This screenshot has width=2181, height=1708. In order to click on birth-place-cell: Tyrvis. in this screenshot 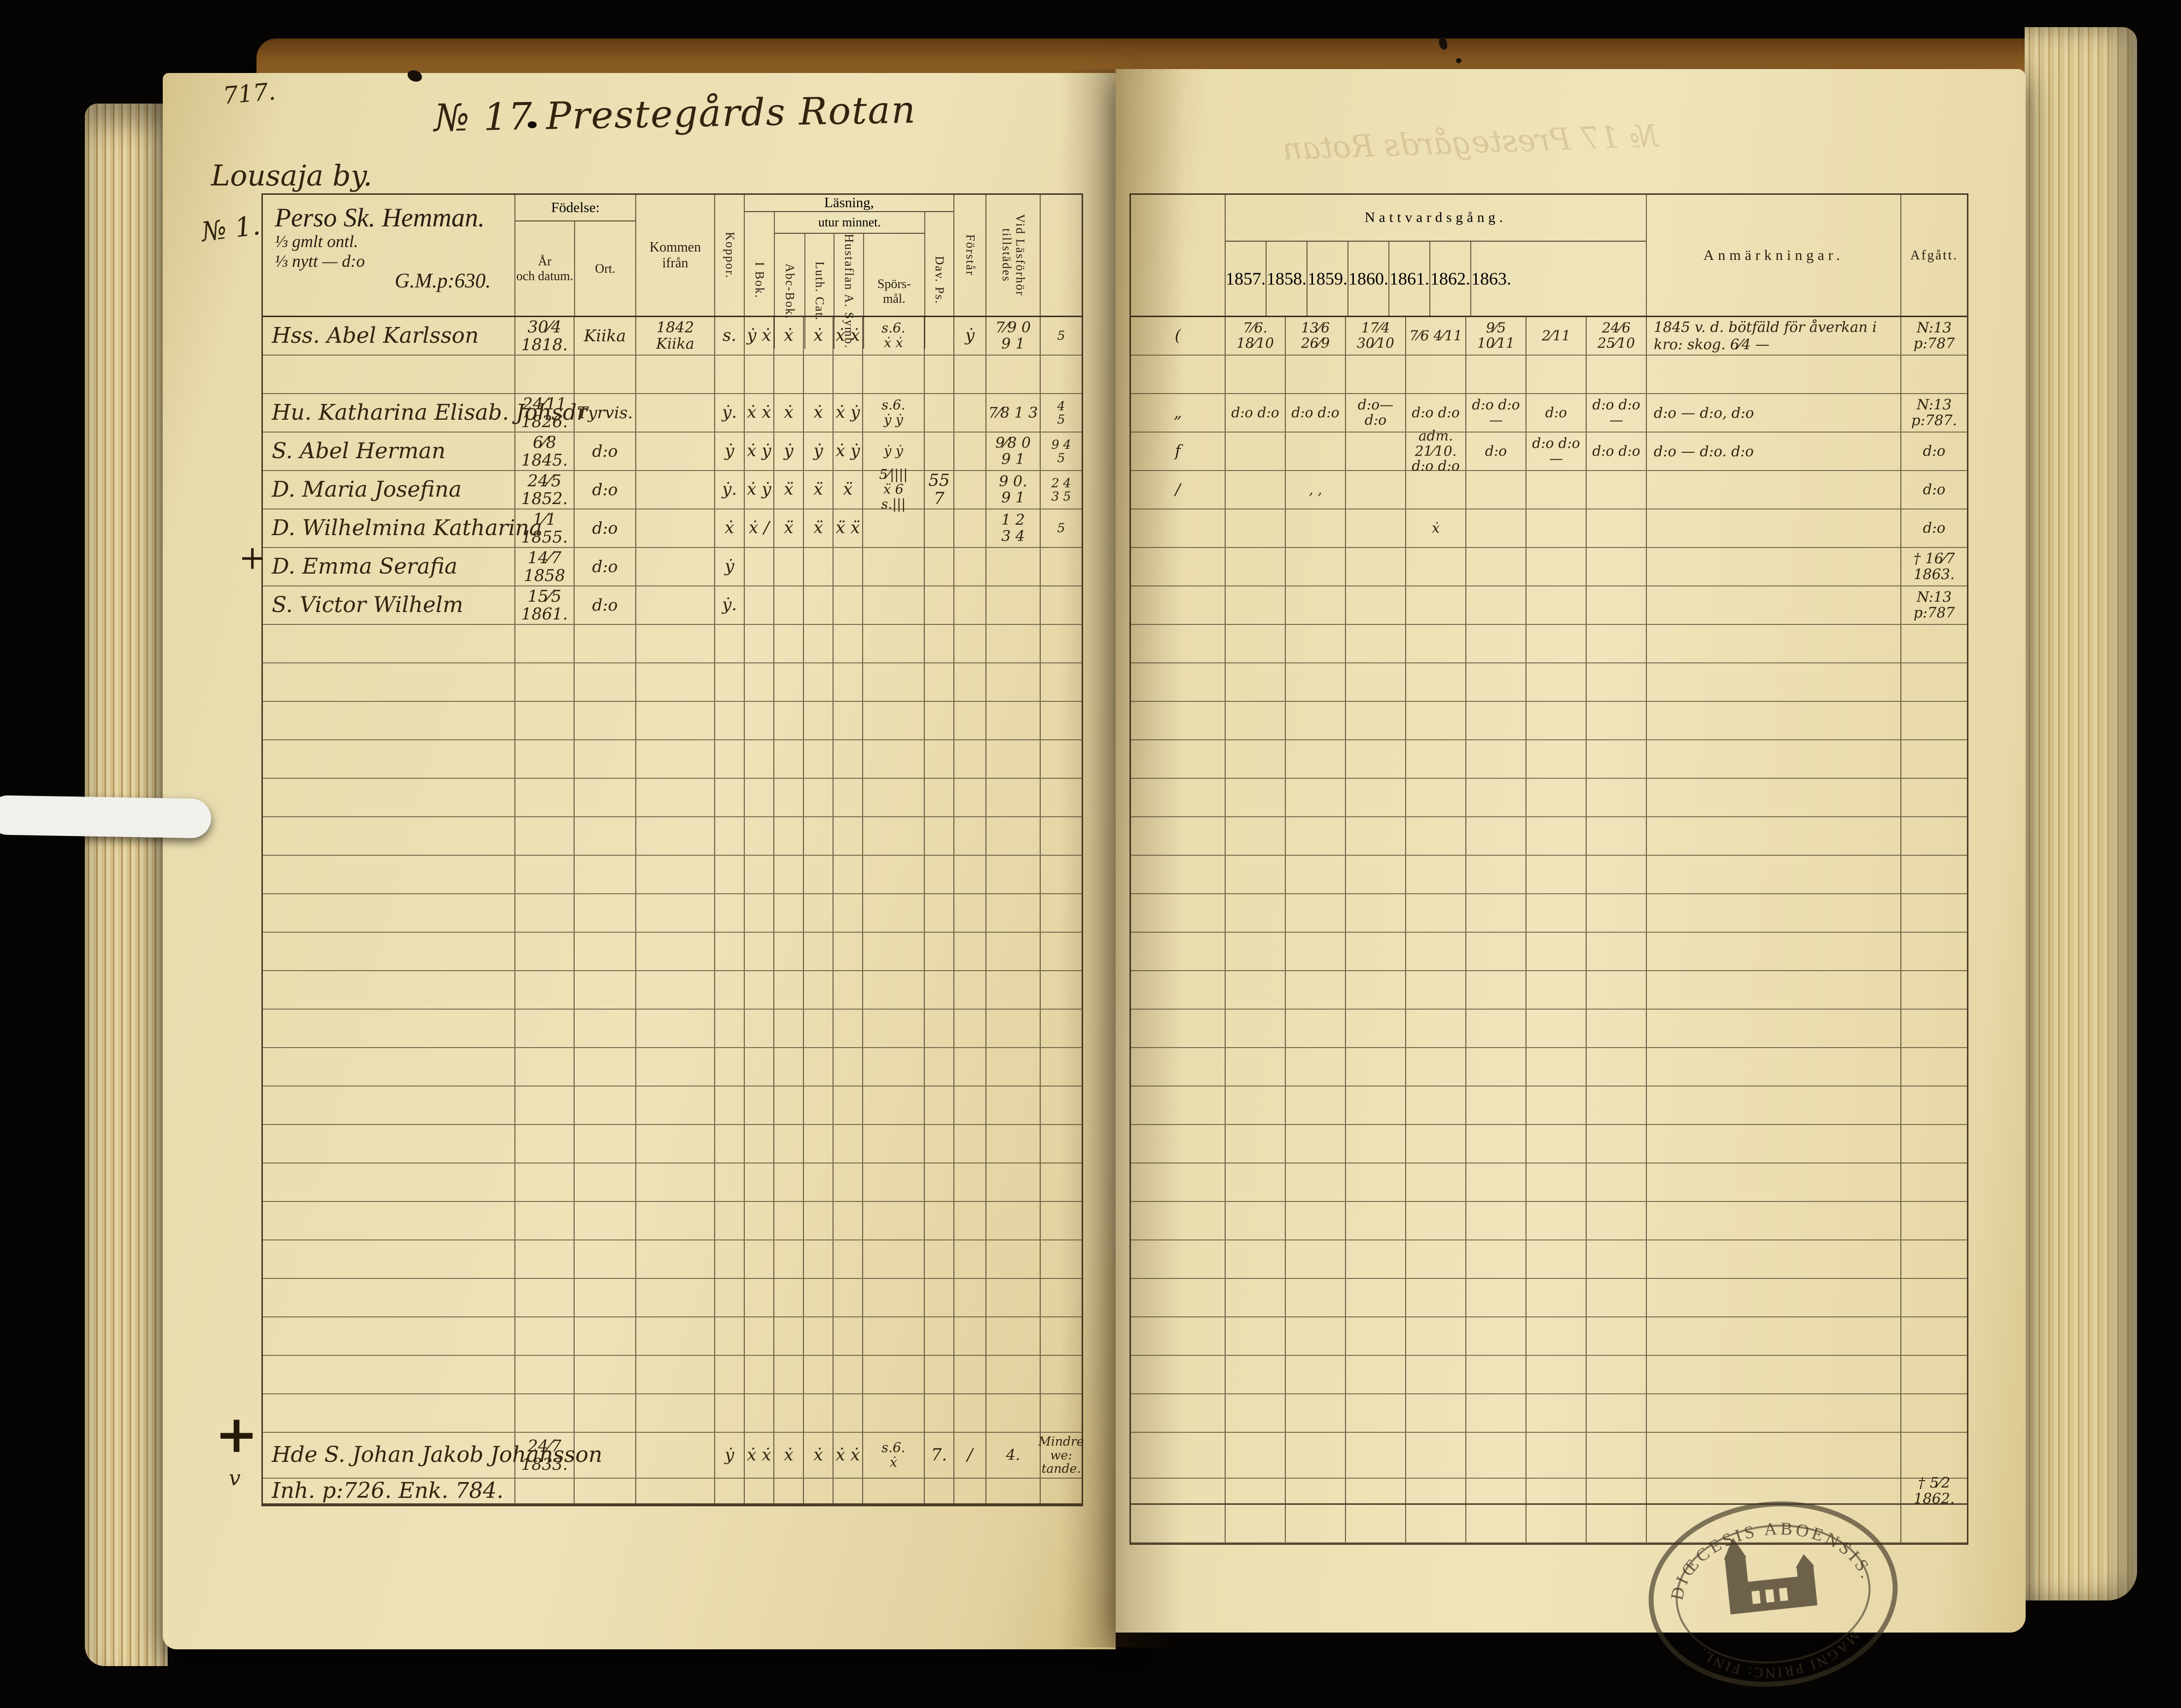, I will do `click(604, 413)`.